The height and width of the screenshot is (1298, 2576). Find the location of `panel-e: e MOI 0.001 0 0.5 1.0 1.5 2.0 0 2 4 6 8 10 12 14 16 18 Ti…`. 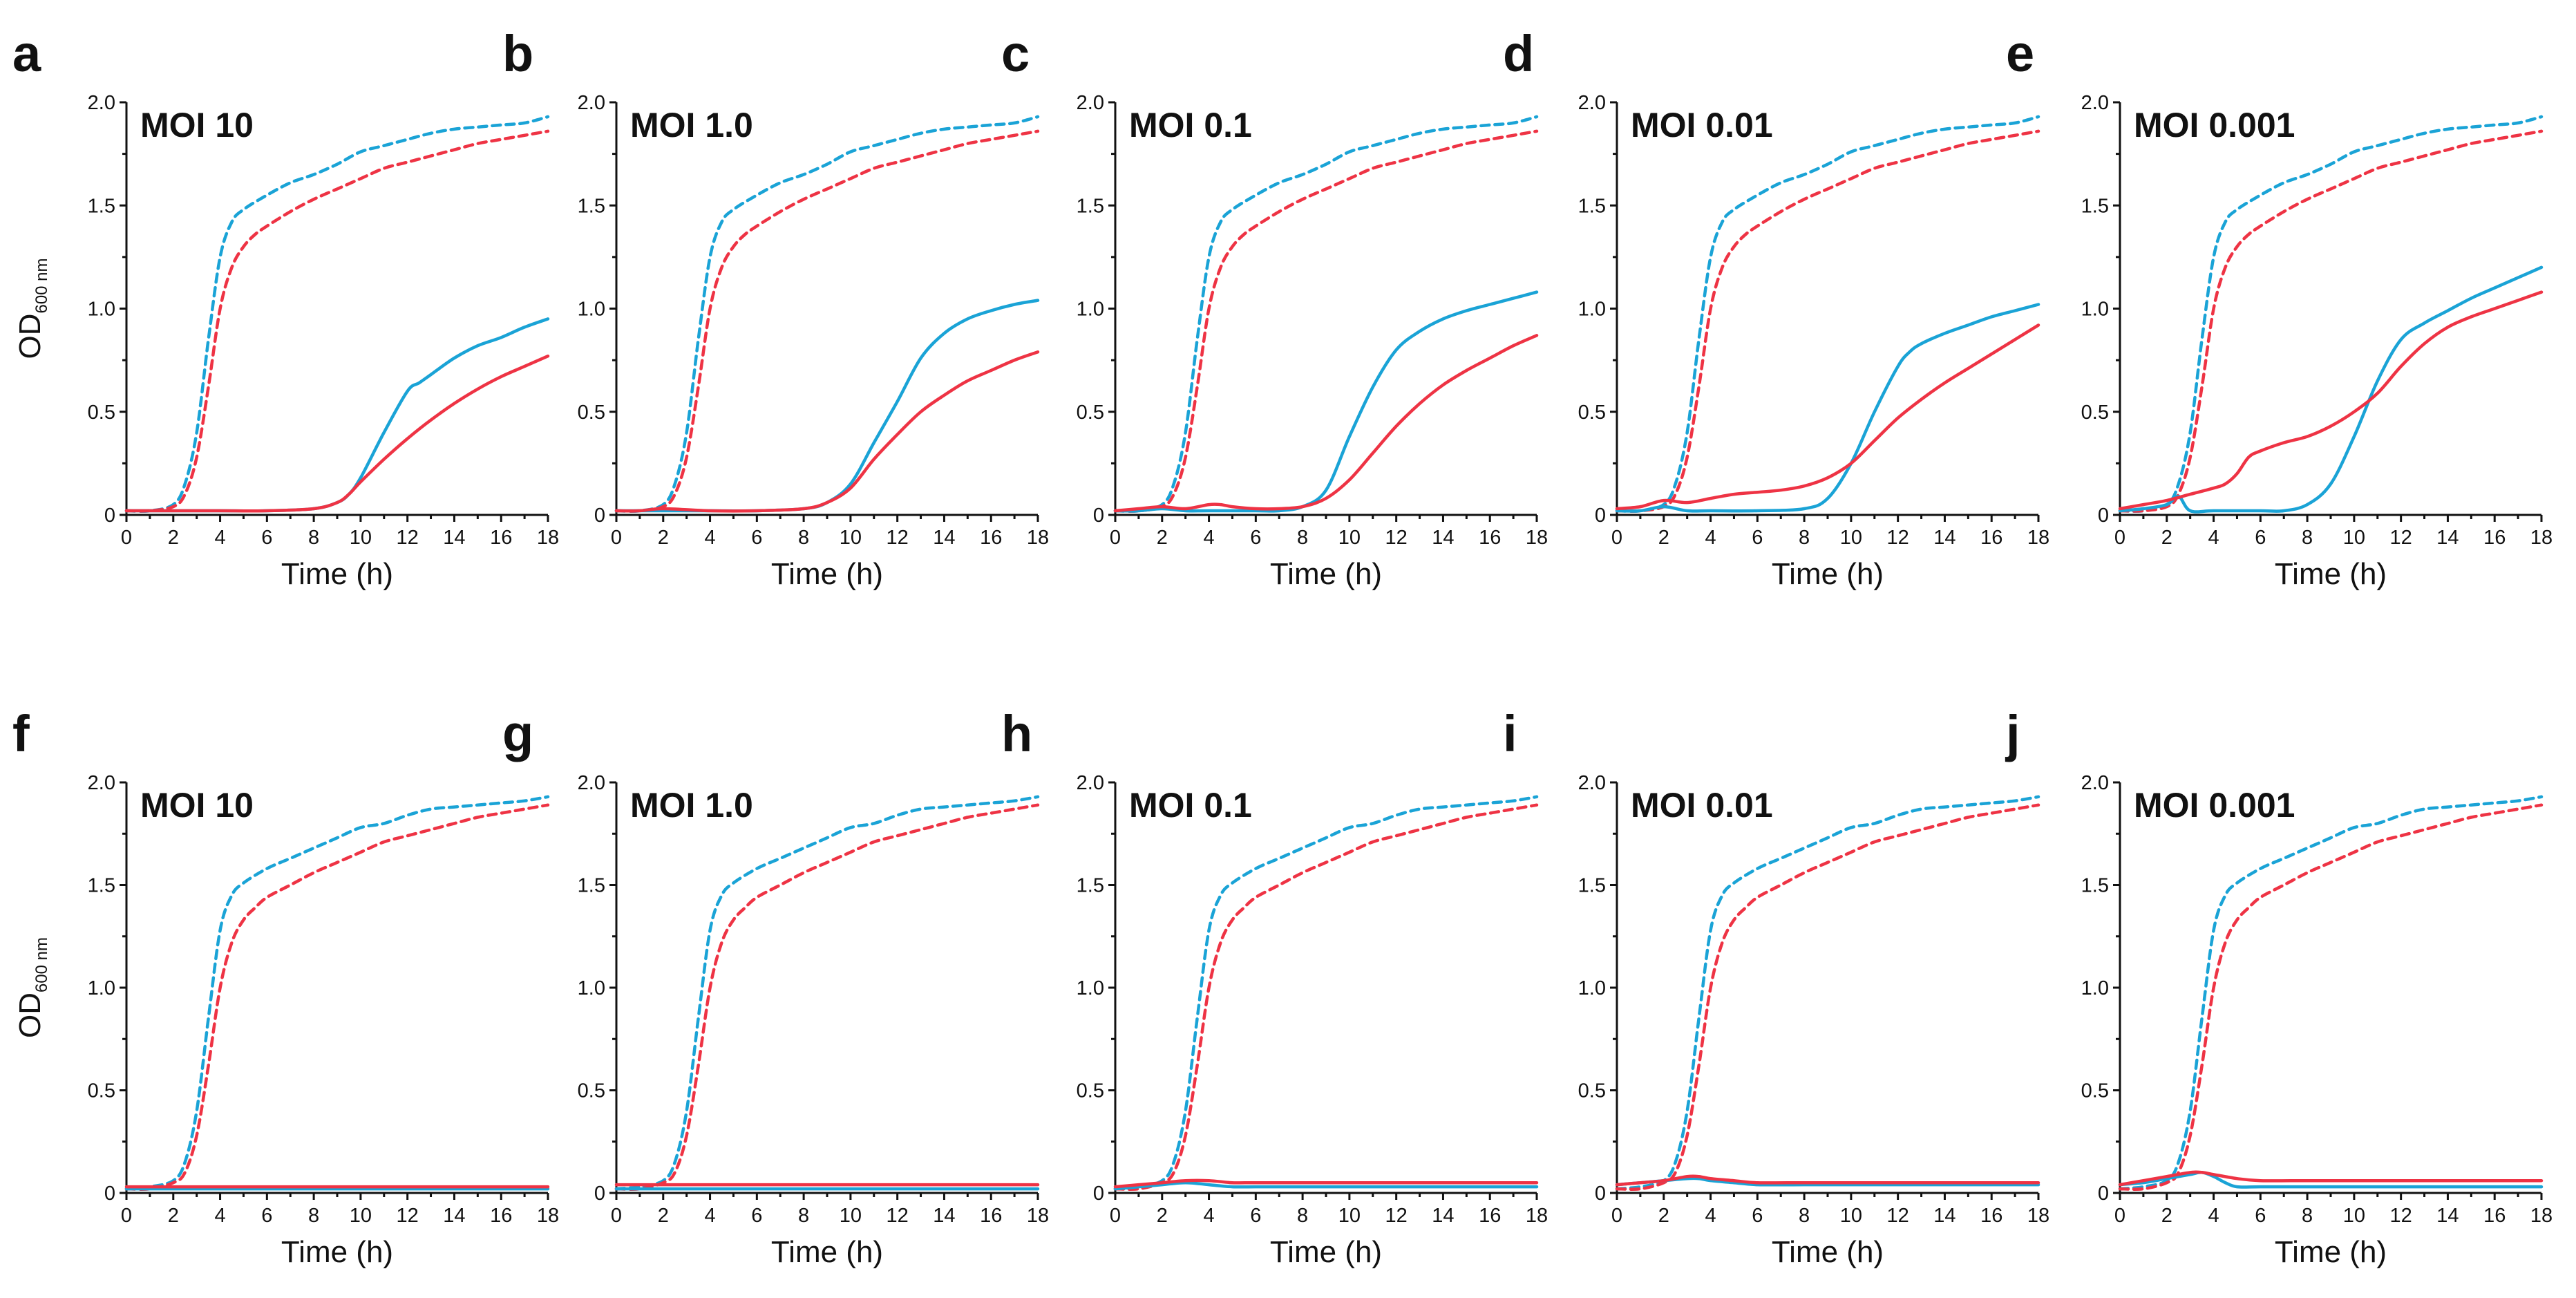

panel-e: e MOI 0.001 0 0.5 1.0 1.5 2.0 0 2 4 6 8 10 12 14 16 18 Ti… is located at coordinates (2279, 308).